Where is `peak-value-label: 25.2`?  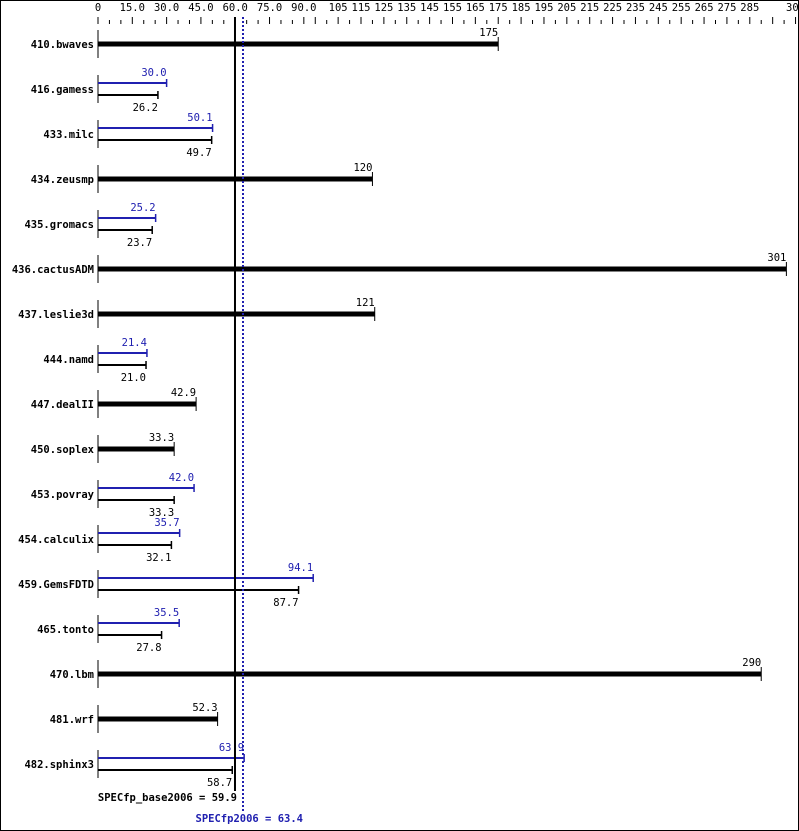
peak-value-label: 25.2 is located at coordinates (142, 208).